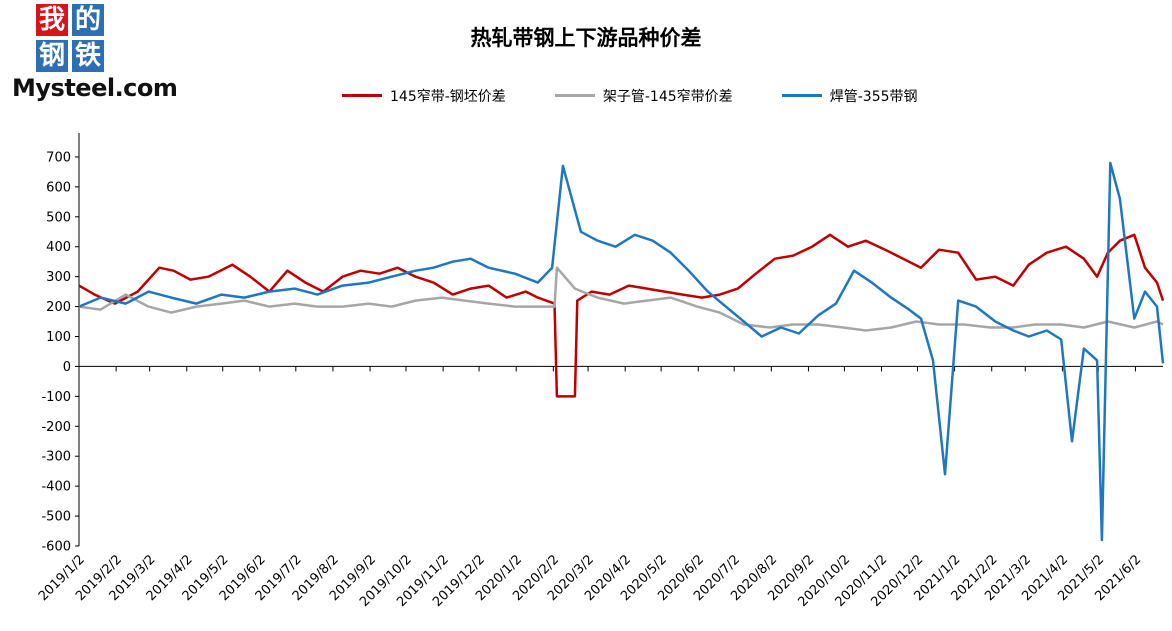  What do you see at coordinates (58, 277) in the screenshot?
I see `y-tick-label: 300` at bounding box center [58, 277].